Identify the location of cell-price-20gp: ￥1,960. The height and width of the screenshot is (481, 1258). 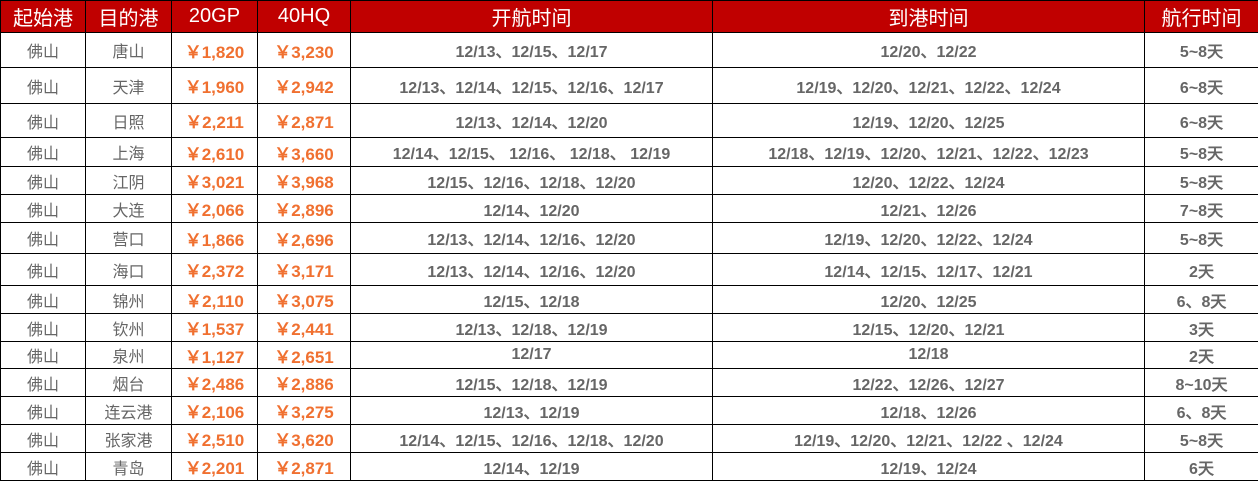
(215, 86).